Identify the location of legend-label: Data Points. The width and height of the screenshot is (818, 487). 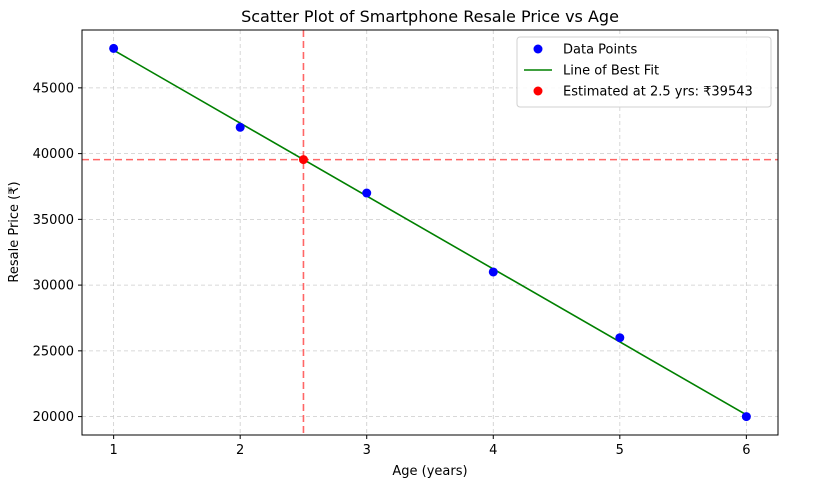
(600, 50).